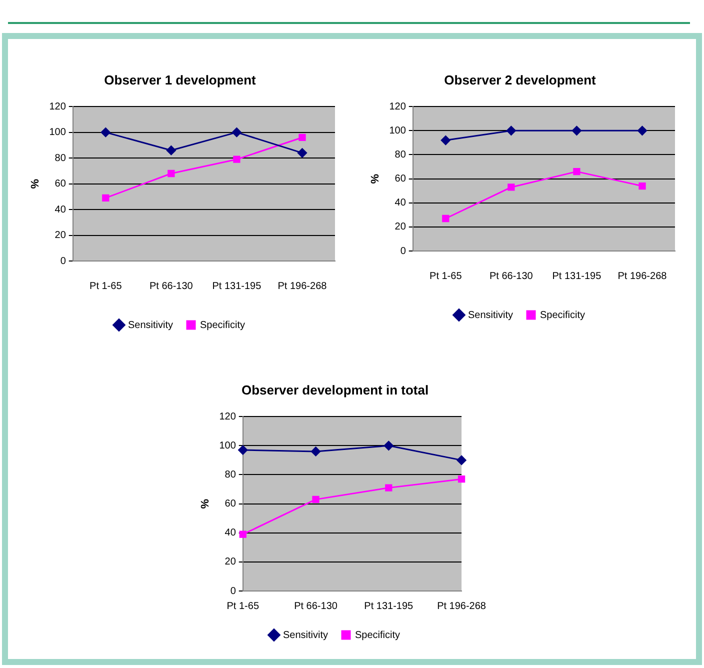 The height and width of the screenshot is (668, 704). I want to click on chart-title: Observer 1 development, so click(180, 80).